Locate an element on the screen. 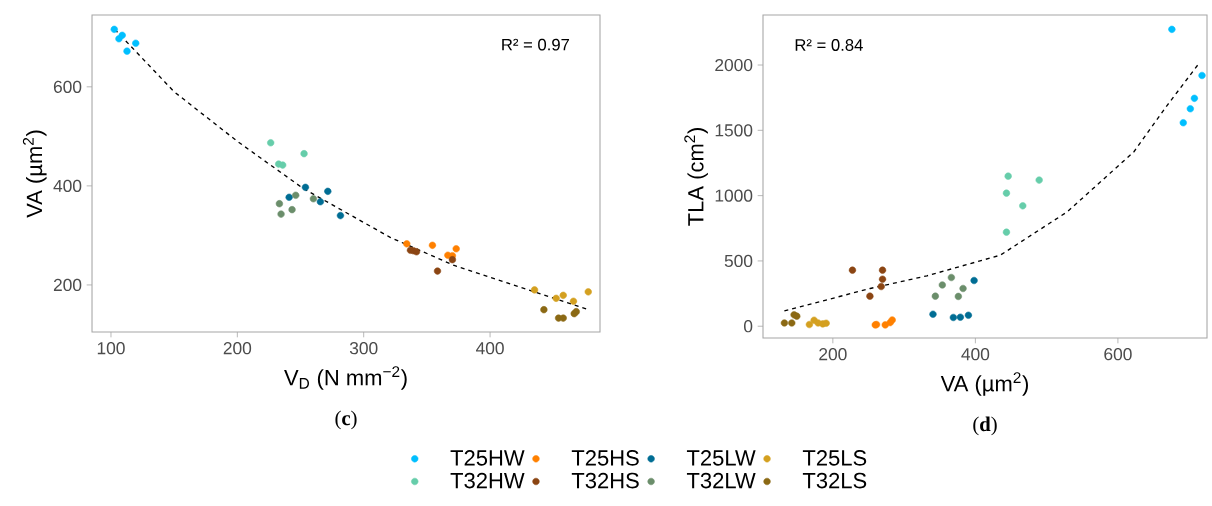  legend-label: T32HW is located at coordinates (487, 480).